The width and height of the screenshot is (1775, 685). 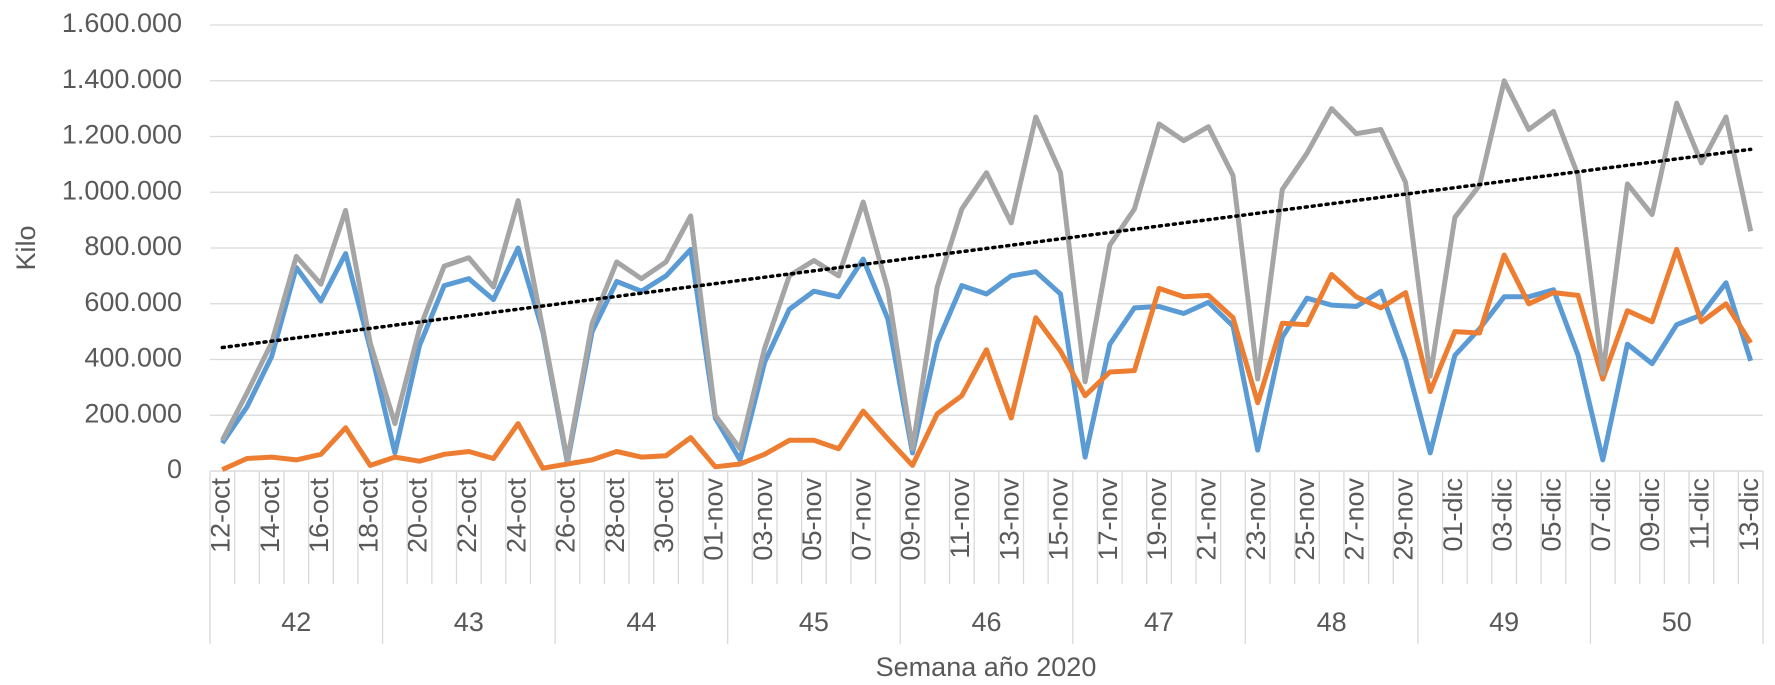 What do you see at coordinates (133, 413) in the screenshot?
I see `y-tick-label: 200.000` at bounding box center [133, 413].